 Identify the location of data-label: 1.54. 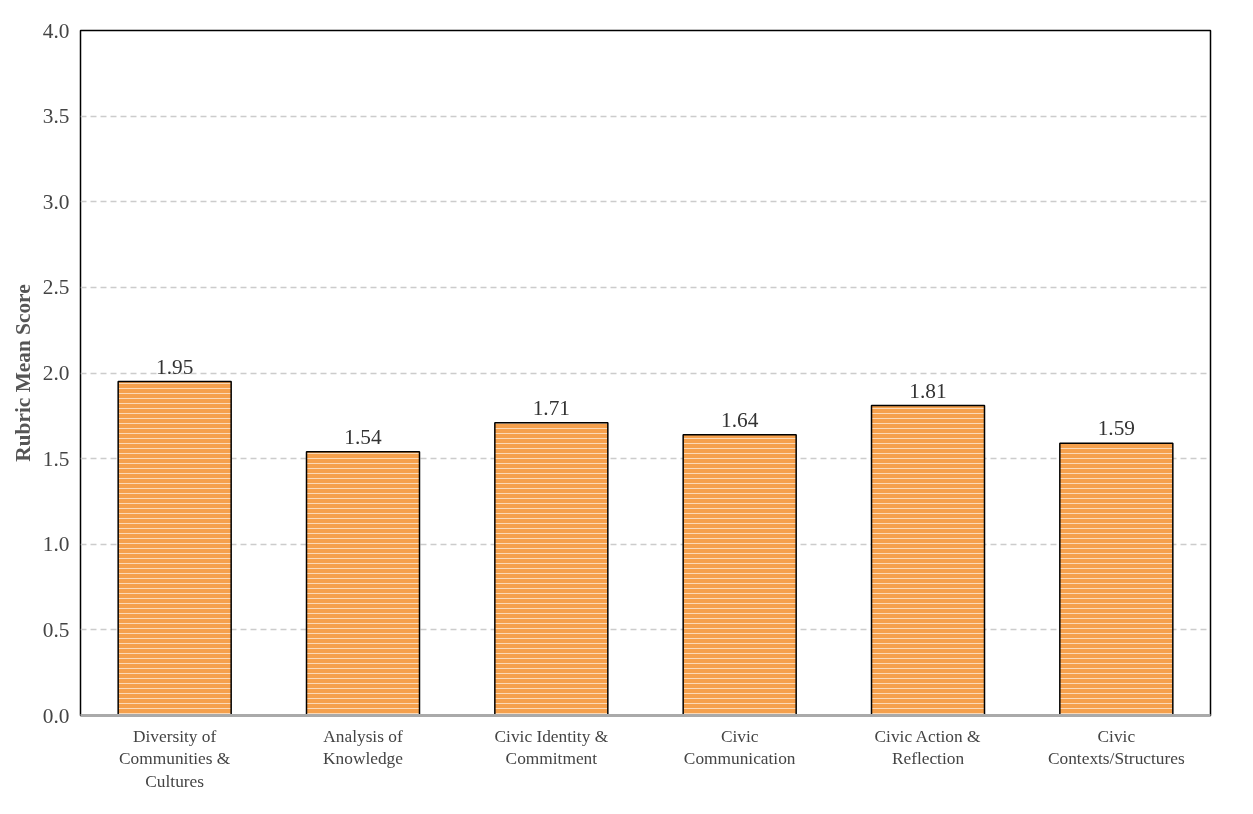
(363, 436).